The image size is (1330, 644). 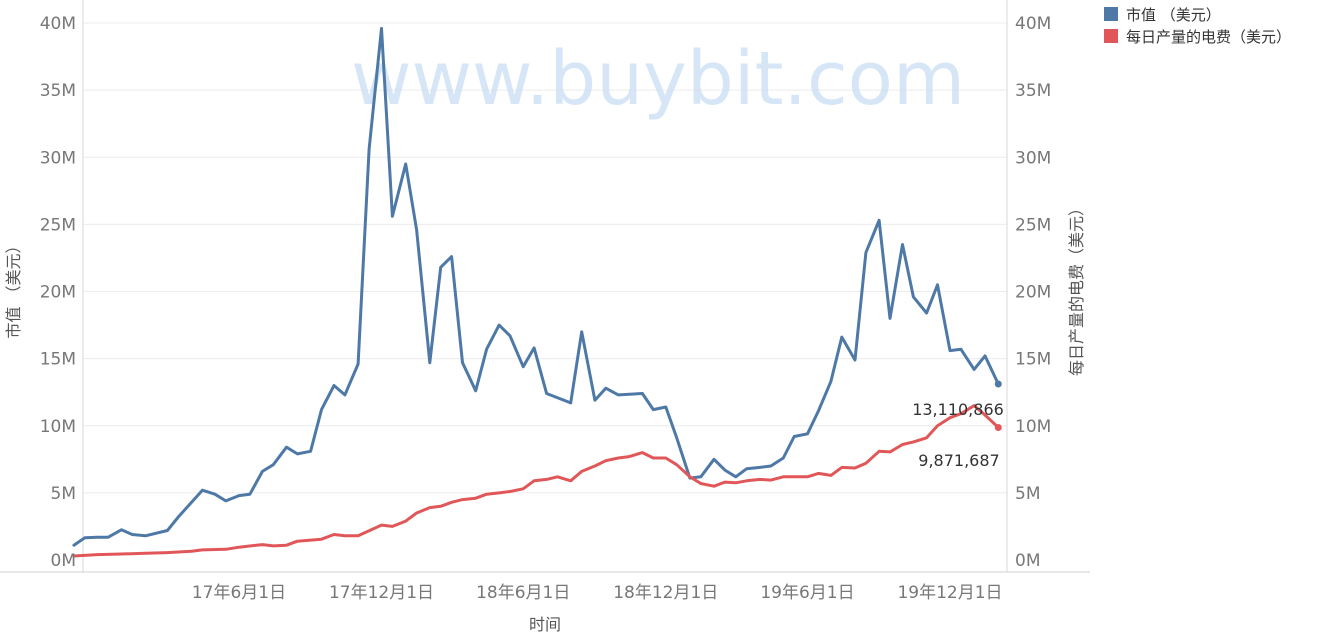 What do you see at coordinates (1111, 14) in the screenshot?
I see `legend-swatch-market-cap` at bounding box center [1111, 14].